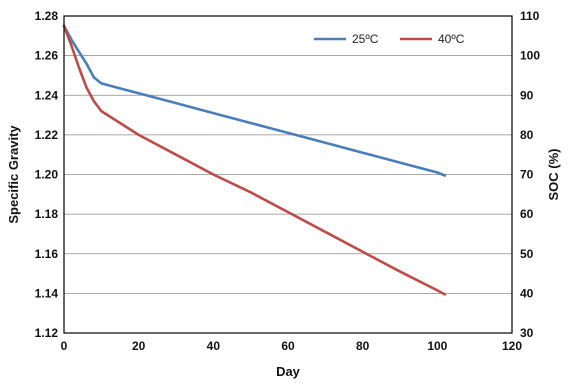 This screenshot has width=568, height=383. Describe the element at coordinates (527, 95) in the screenshot. I see `y2-tick-label: 90` at that location.